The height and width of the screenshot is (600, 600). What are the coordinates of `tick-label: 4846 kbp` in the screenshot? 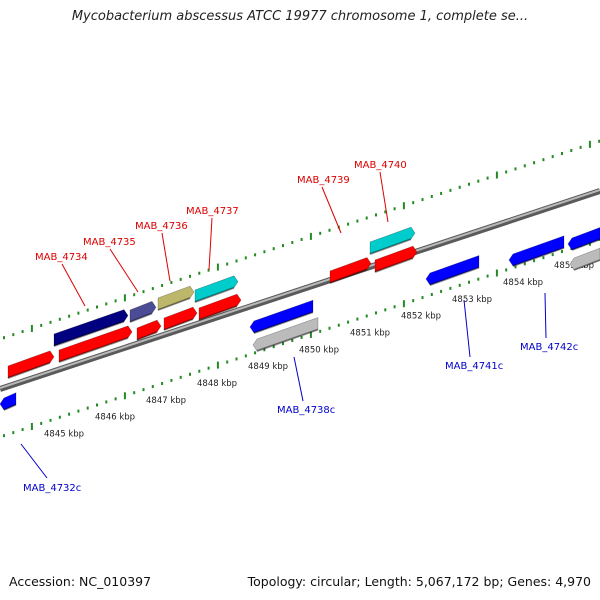 It's located at (115, 418).